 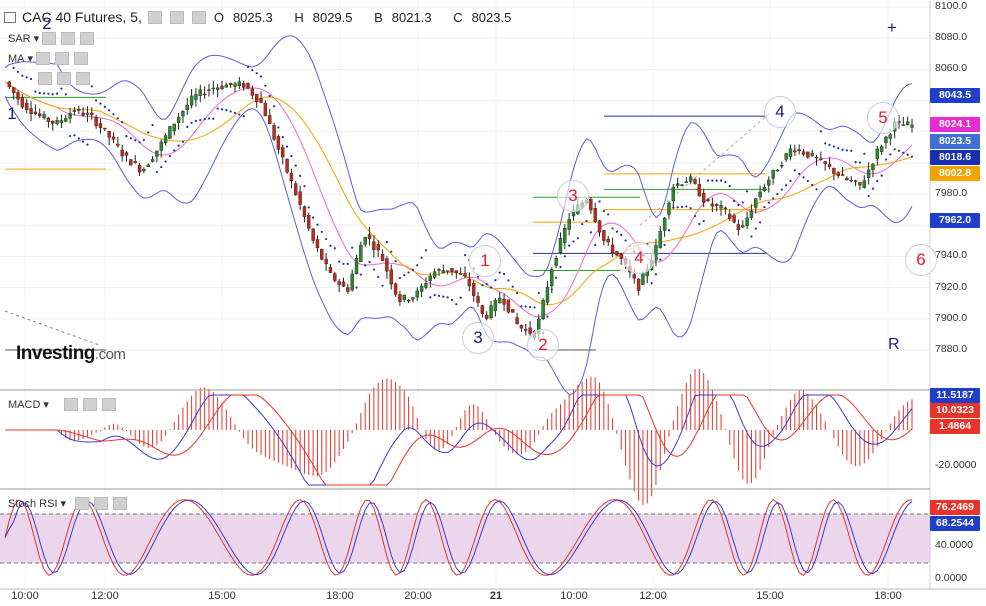 I want to click on time-tick: 18:00, so click(x=888, y=596).